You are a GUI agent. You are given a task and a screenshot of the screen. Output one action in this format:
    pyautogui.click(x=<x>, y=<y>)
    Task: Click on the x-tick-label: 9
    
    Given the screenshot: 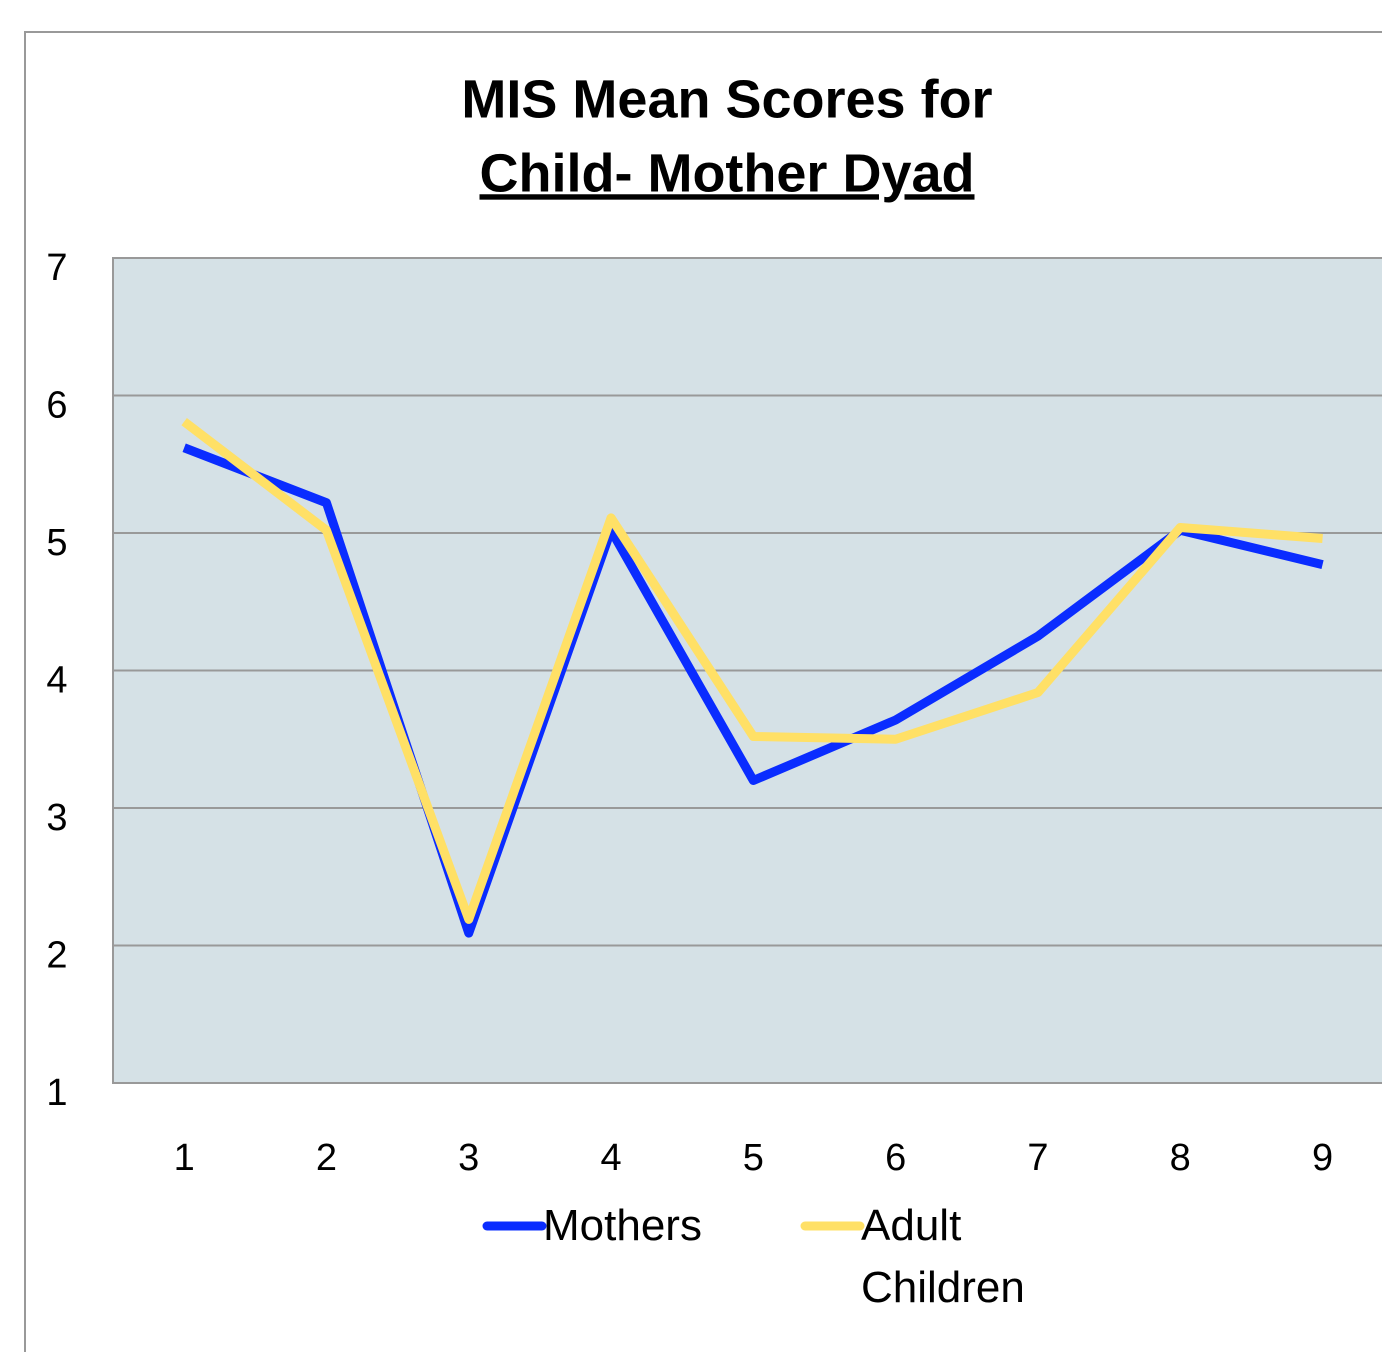 What is the action you would take?
    pyautogui.click(x=1322, y=1158)
    